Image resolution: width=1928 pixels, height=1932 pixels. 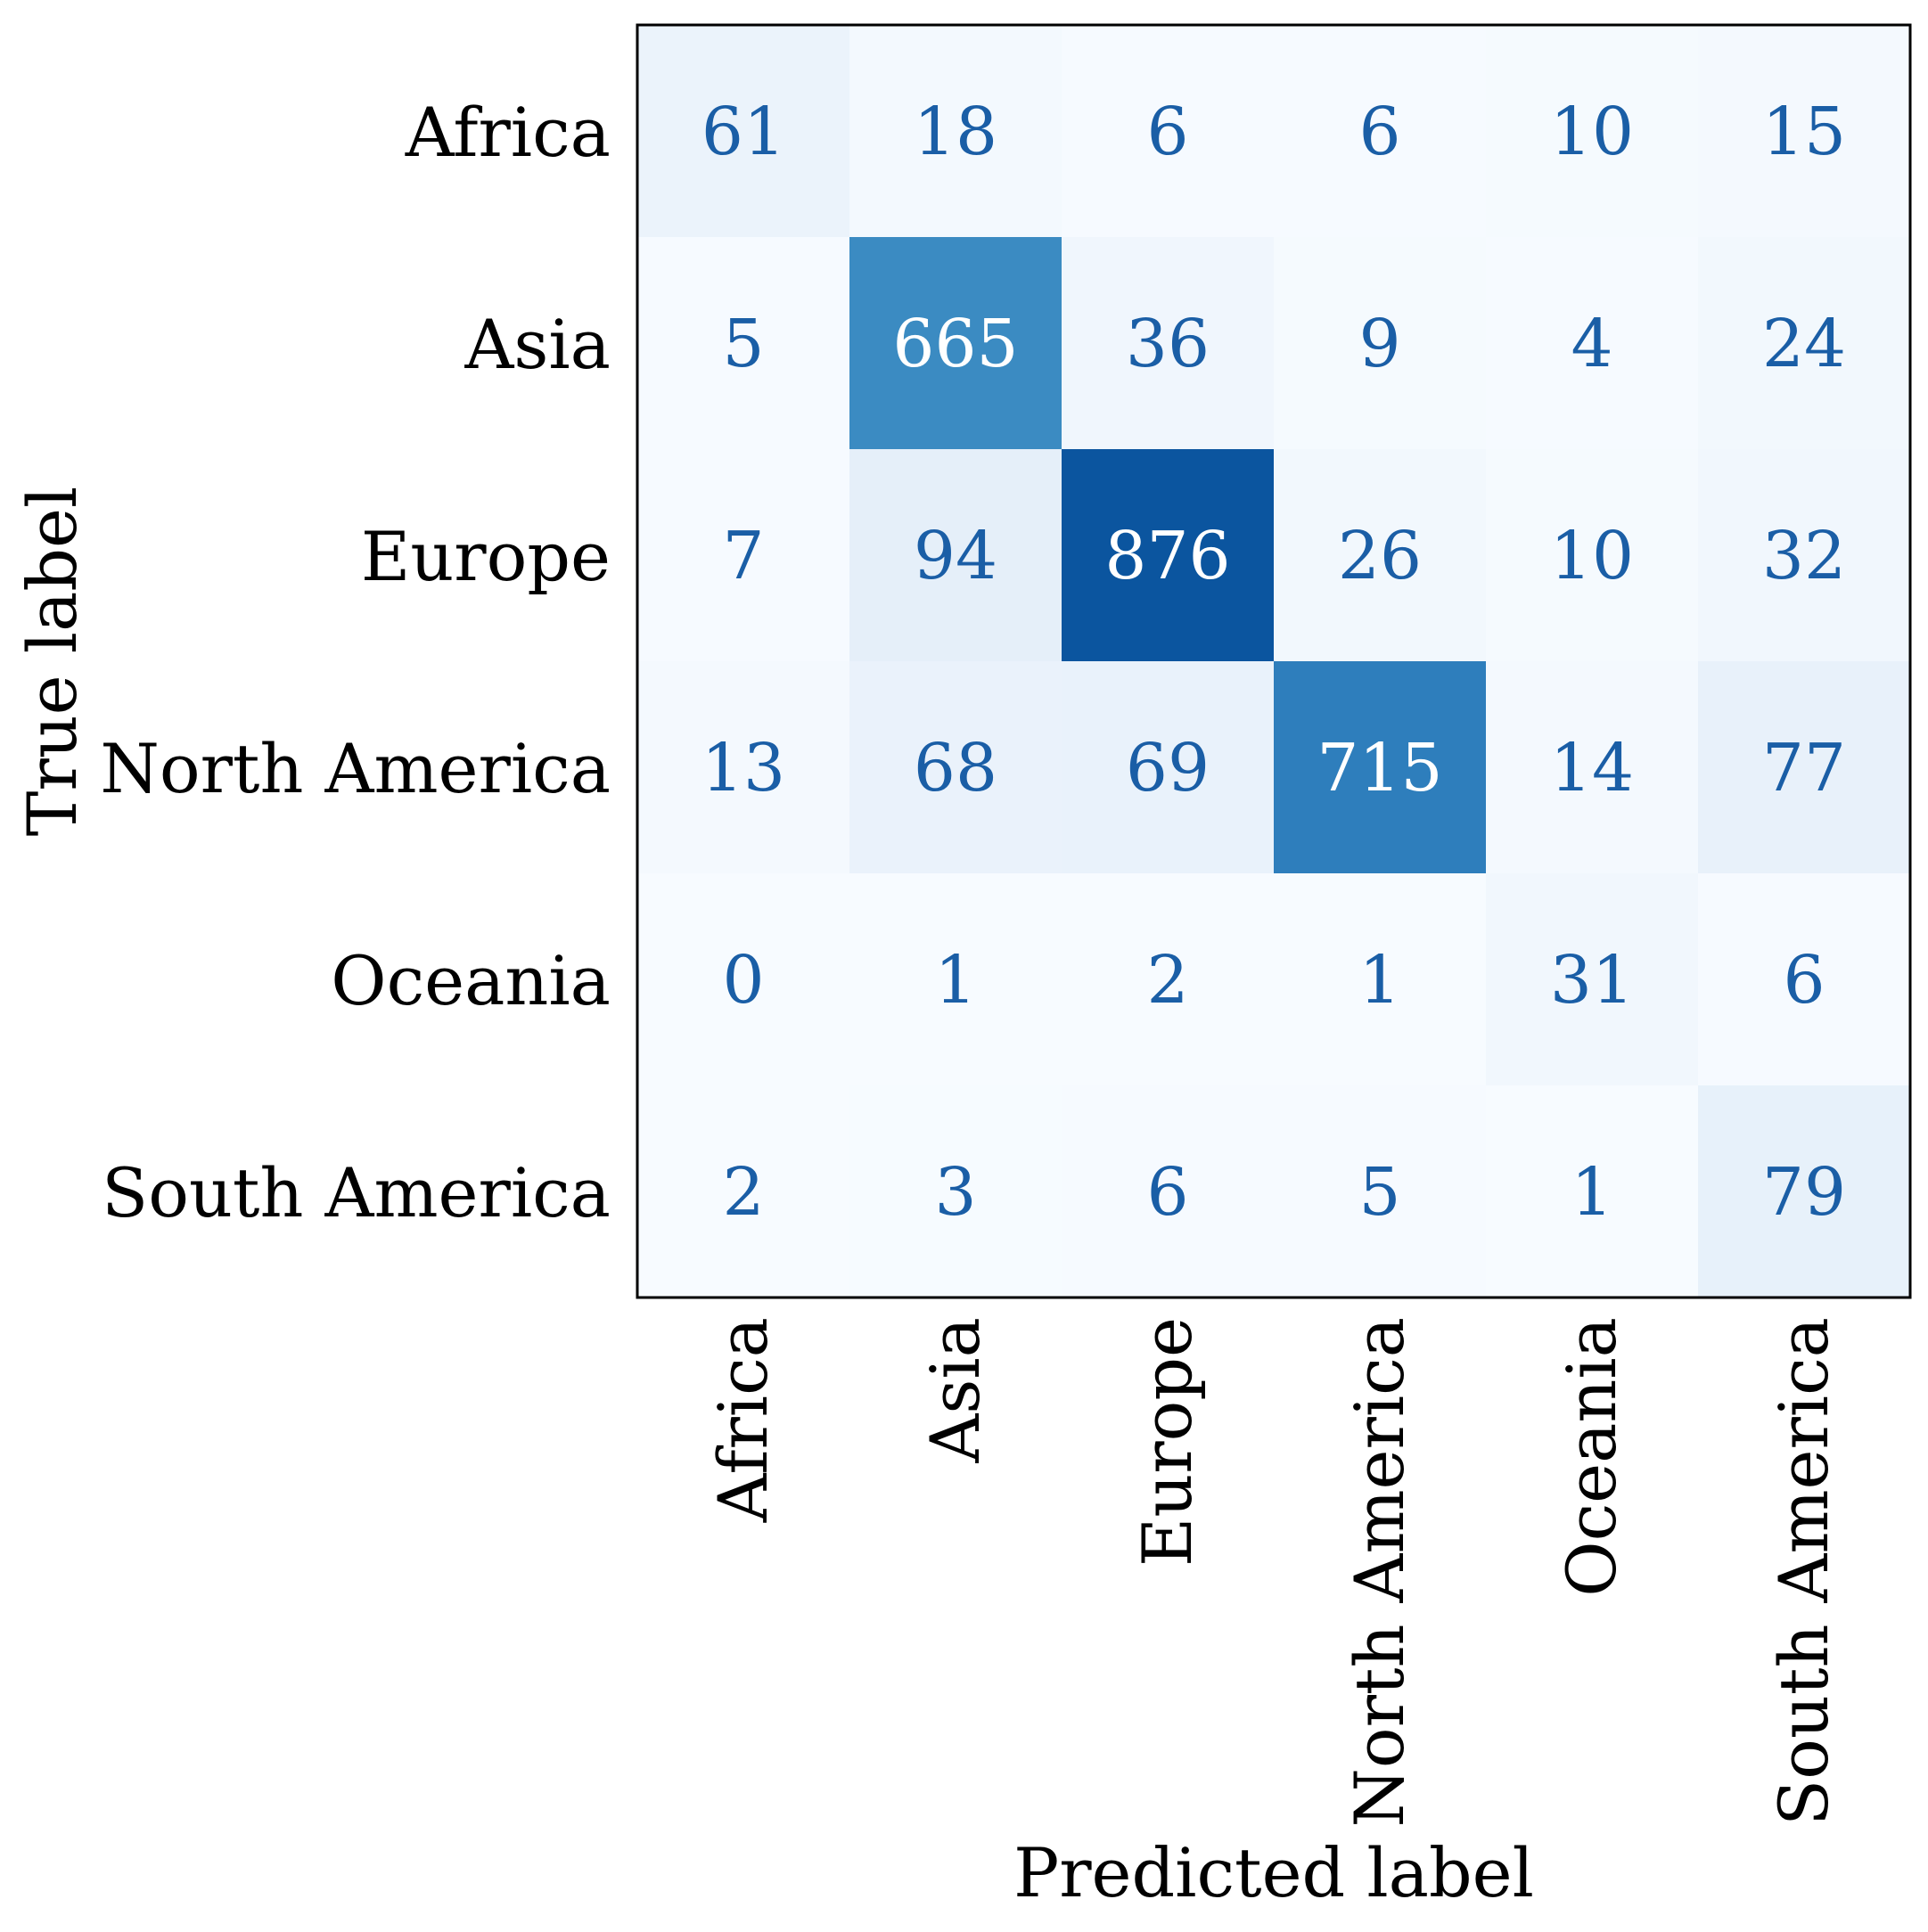 I want to click on y-tick-label: South America, so click(x=356, y=1192).